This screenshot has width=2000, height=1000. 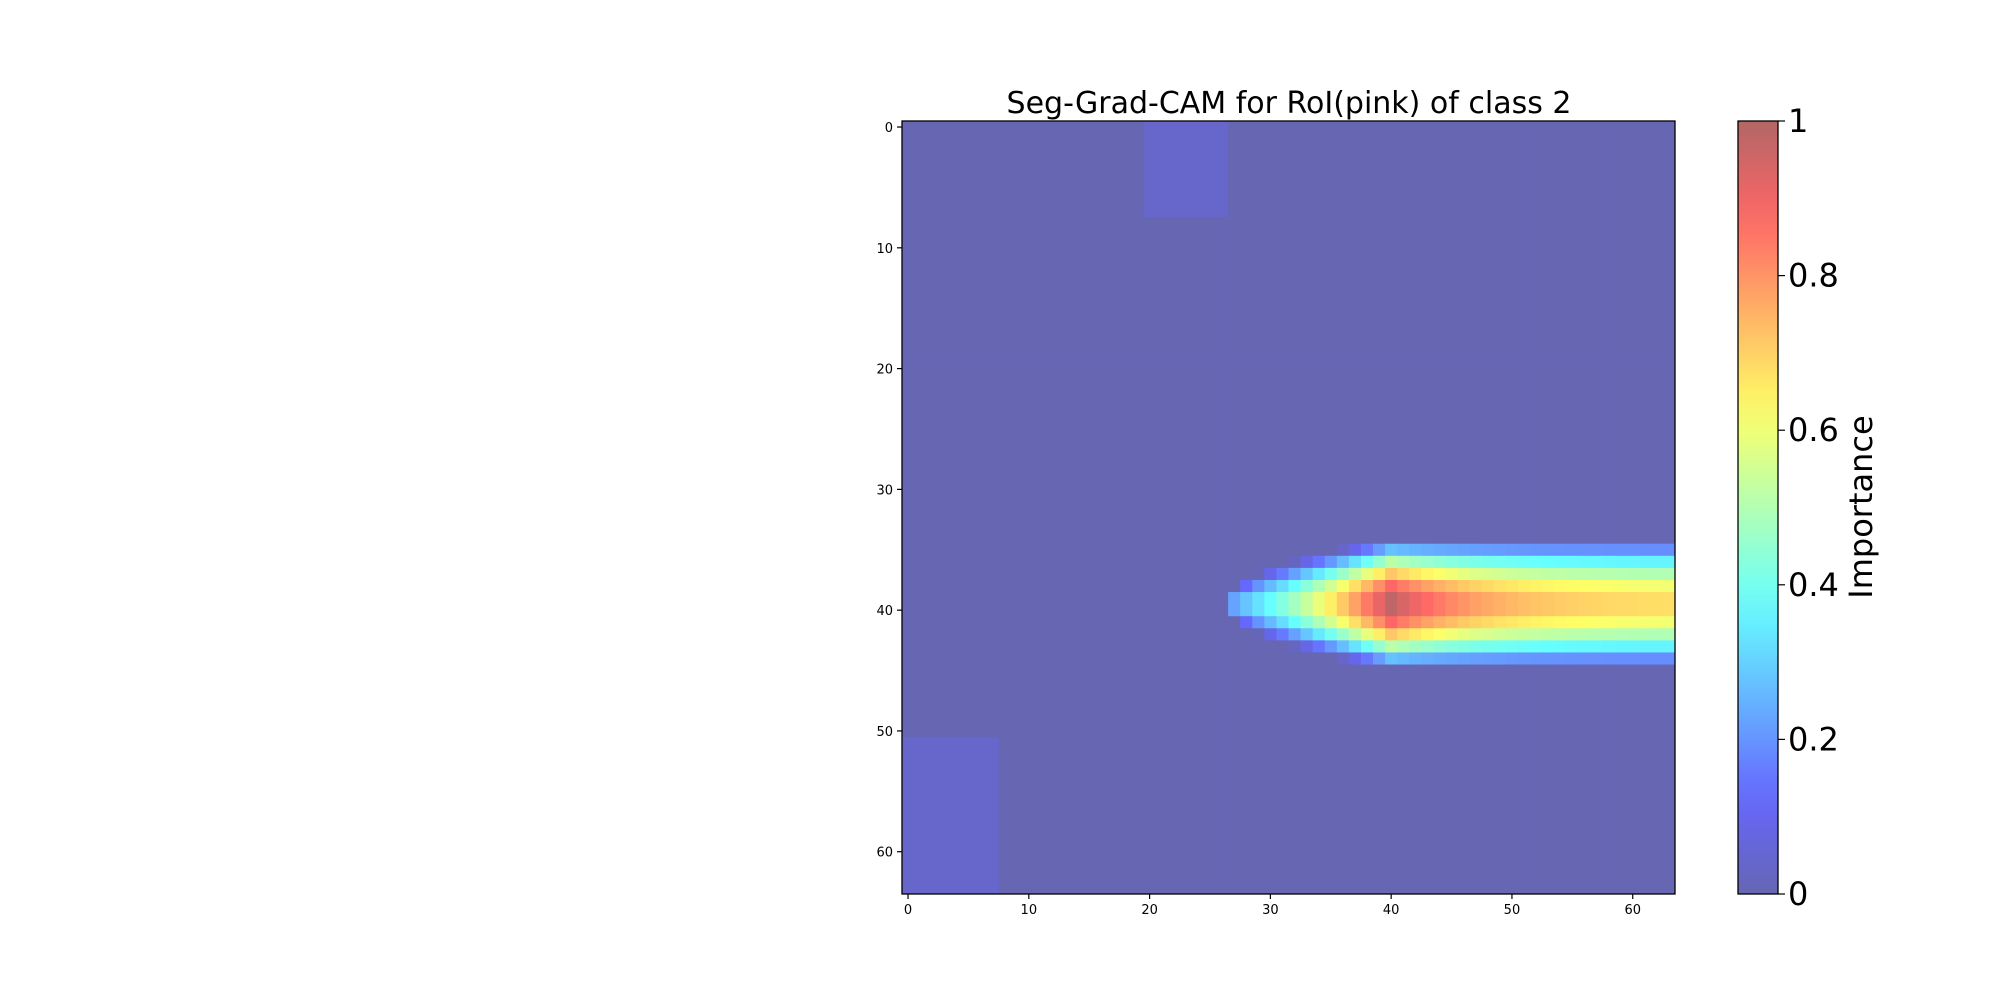 I want to click on x-tick-label: 40, so click(x=1391, y=910).